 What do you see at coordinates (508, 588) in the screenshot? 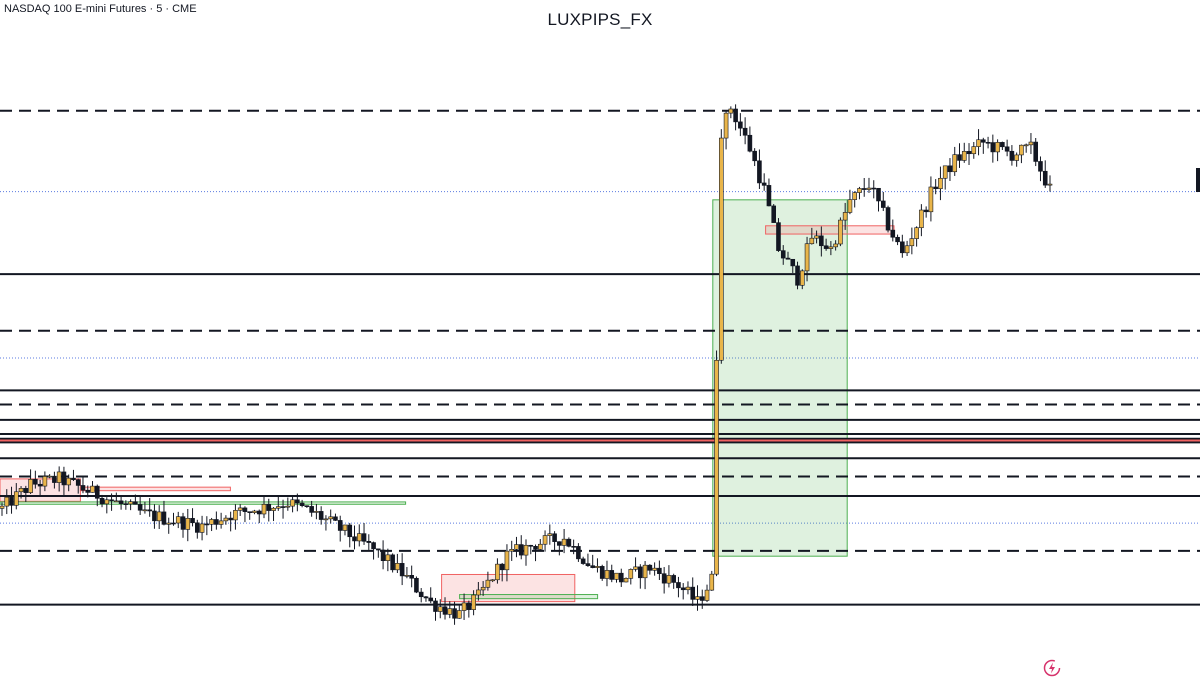
I see `red-zone` at bounding box center [508, 588].